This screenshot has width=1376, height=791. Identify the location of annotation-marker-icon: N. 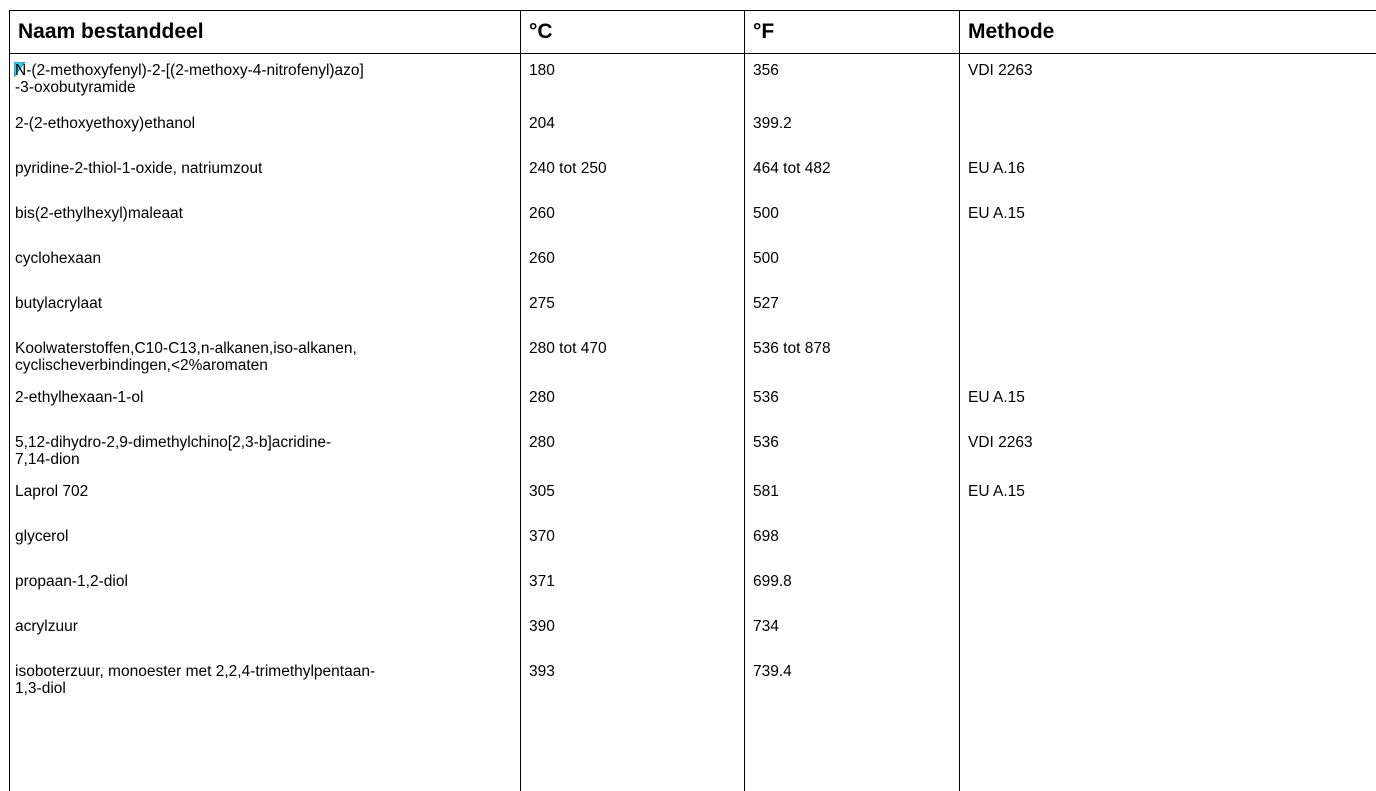
(20, 70).